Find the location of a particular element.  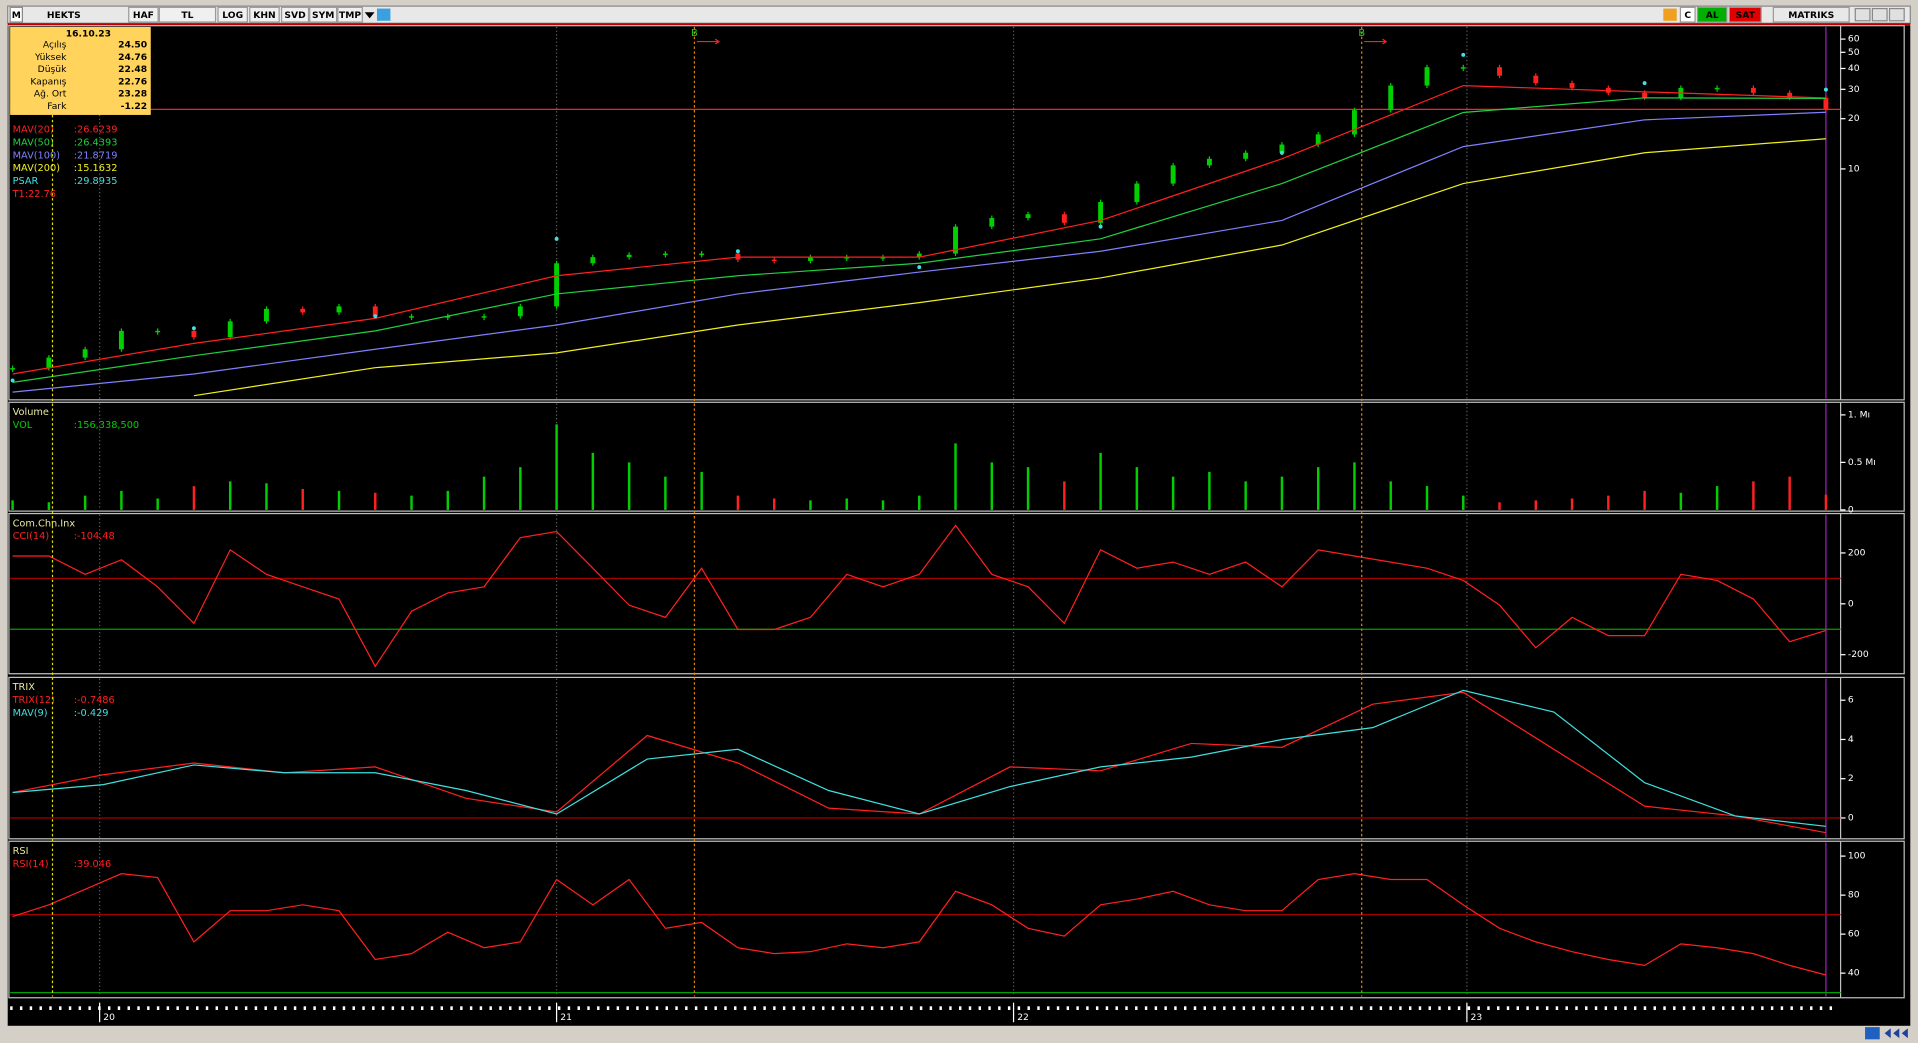

indicator-line is located at coordinates (919, 924).